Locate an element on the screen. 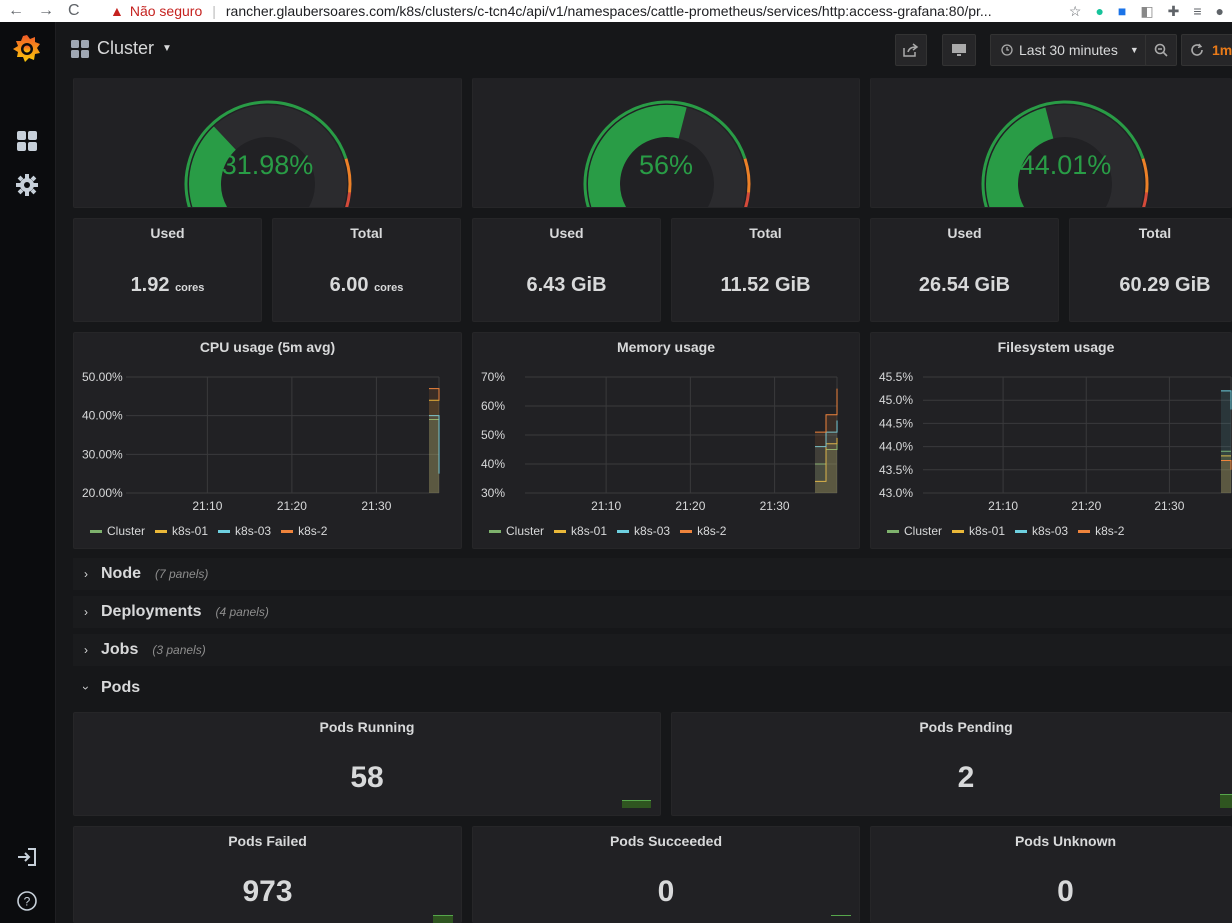 The image size is (1232, 923). row-title: Deployments is located at coordinates (151, 611).